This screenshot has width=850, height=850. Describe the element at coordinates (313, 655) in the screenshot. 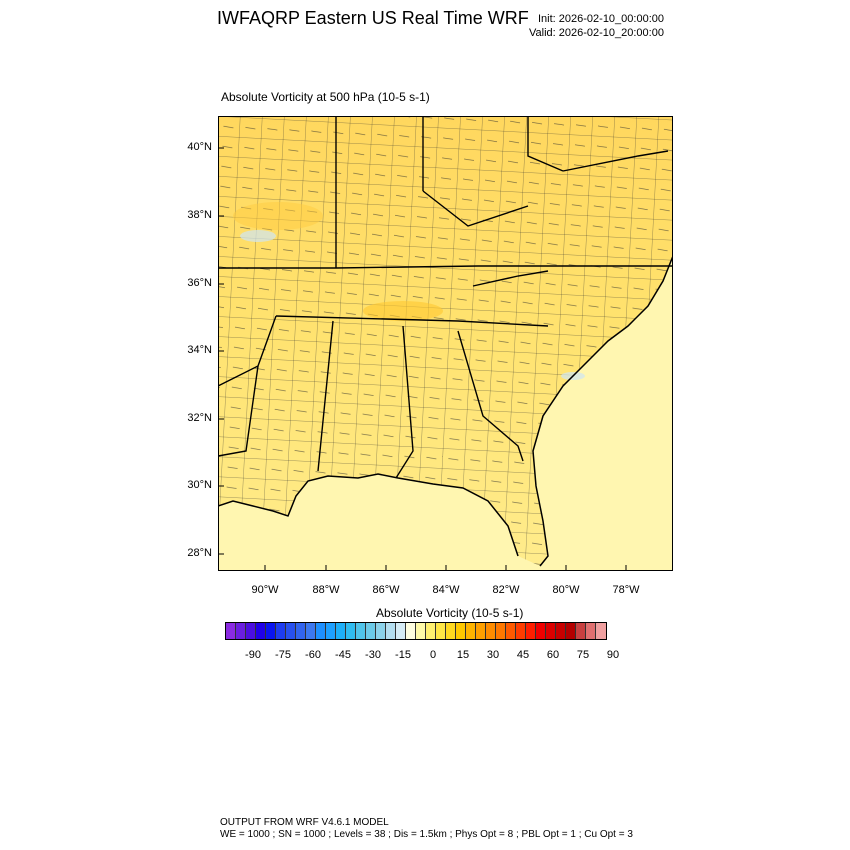

I see `colorbar-tick-label: -60` at that location.